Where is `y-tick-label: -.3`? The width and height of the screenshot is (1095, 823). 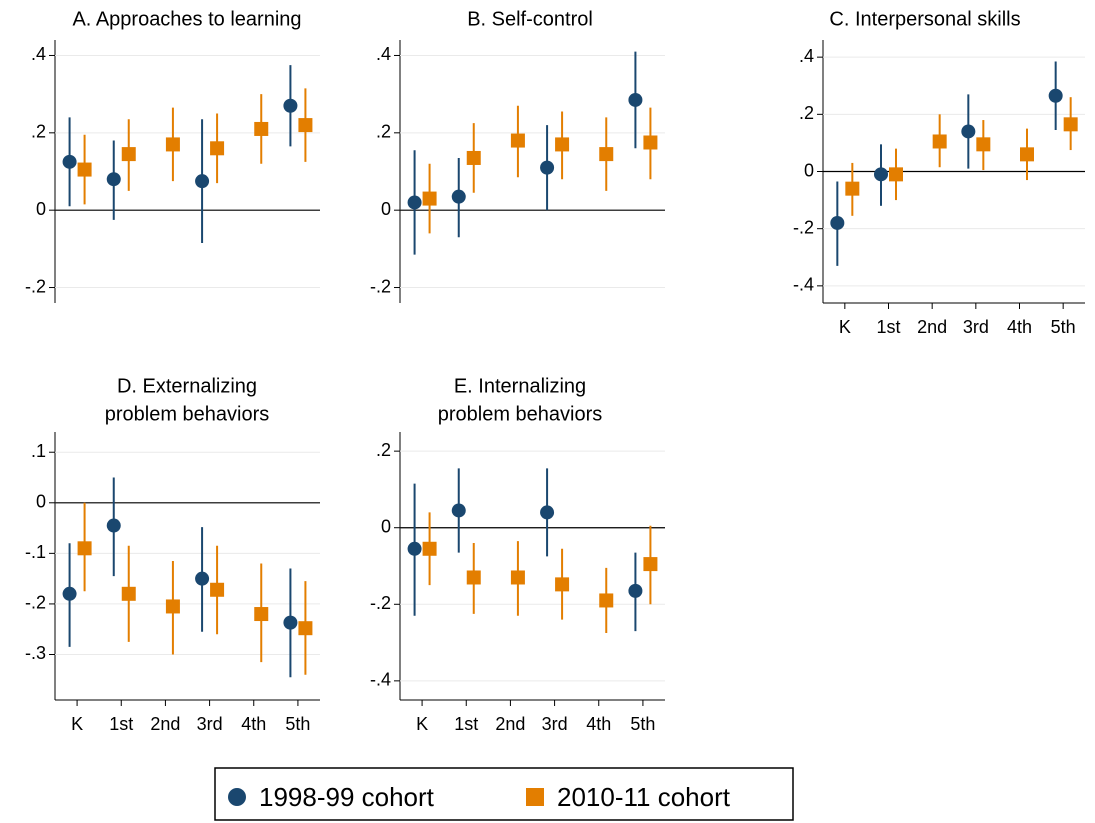
y-tick-label: -.3 is located at coordinates (35, 653).